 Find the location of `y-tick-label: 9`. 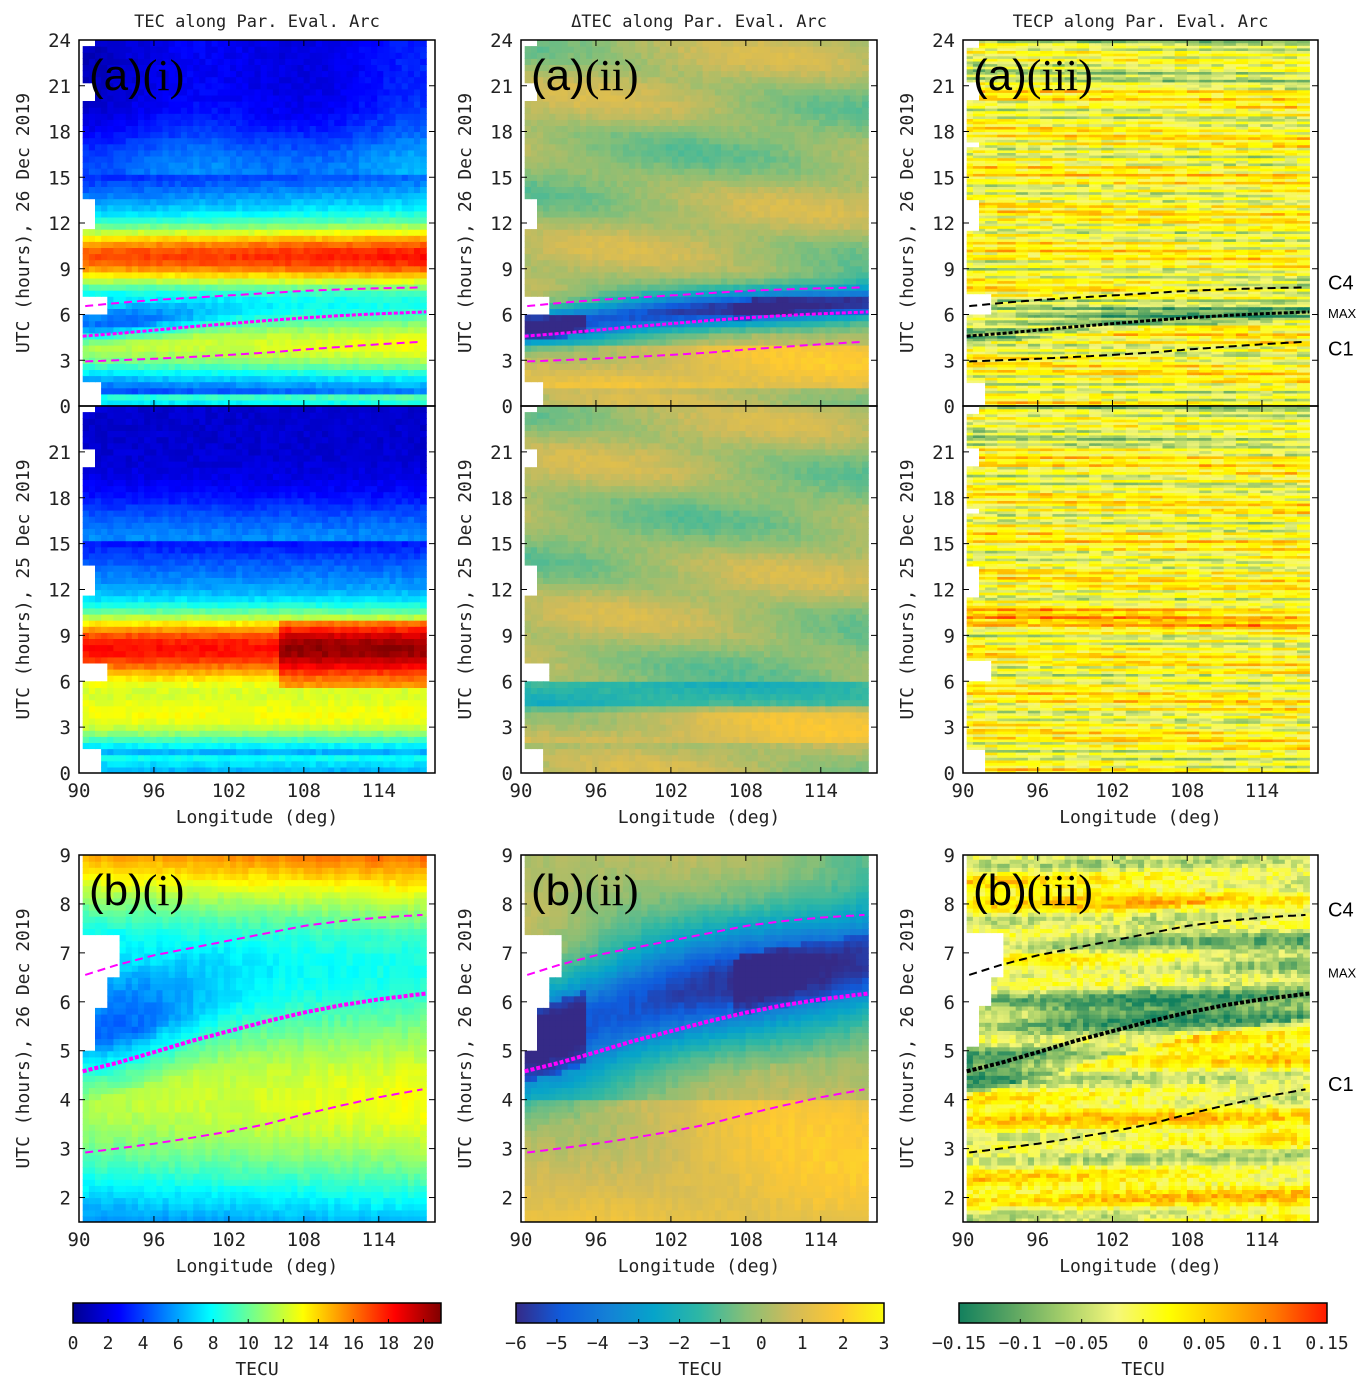

y-tick-label: 9 is located at coordinates (65, 270).